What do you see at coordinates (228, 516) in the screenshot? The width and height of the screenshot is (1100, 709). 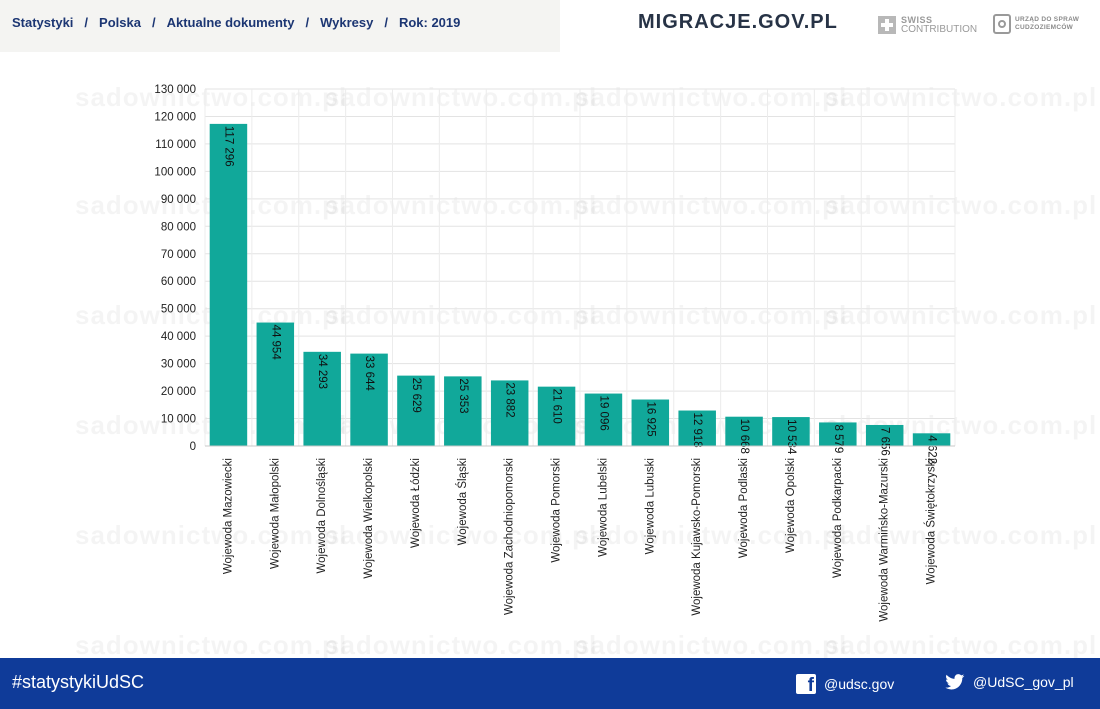 I see `x-tick-label: Wojewoda Mazowiecki` at bounding box center [228, 516].